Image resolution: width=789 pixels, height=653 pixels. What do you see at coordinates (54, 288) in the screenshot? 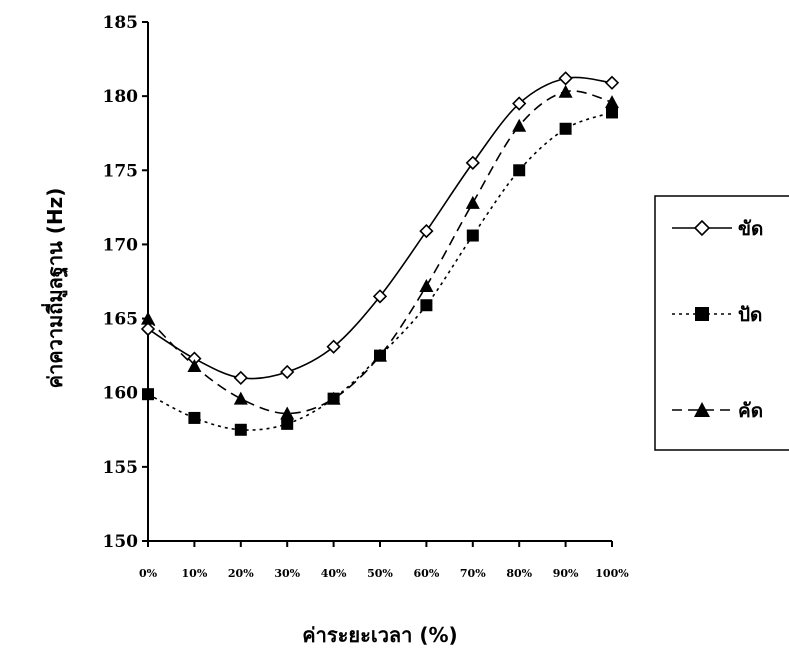
I see `y-axis-title: ค่าความถี่มูลฐาน (Hz)` at bounding box center [54, 288].